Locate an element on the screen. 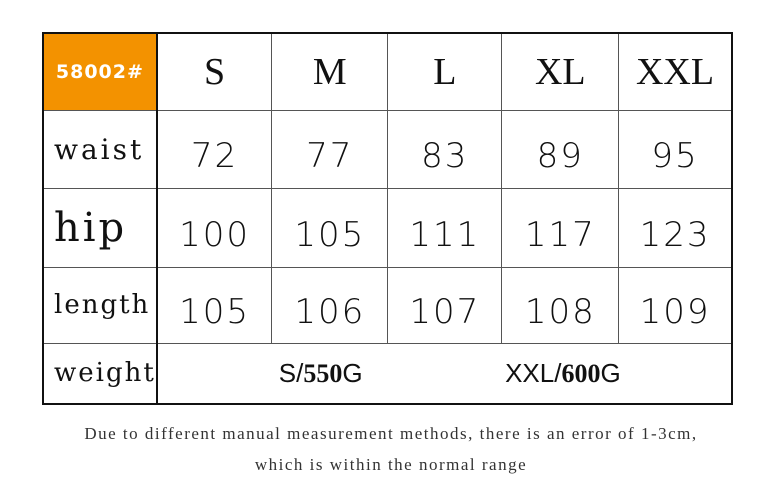 This screenshot has width=782, height=495. weight-s: S/550G is located at coordinates (321, 373).